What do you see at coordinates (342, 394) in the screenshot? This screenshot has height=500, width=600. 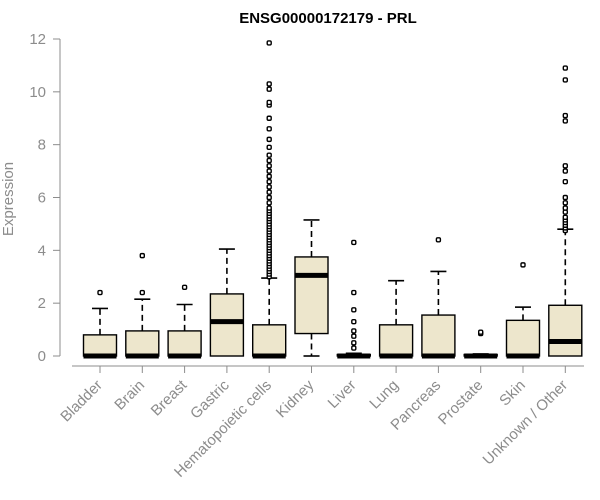 I see `x-tick-label: Liver` at bounding box center [342, 394].